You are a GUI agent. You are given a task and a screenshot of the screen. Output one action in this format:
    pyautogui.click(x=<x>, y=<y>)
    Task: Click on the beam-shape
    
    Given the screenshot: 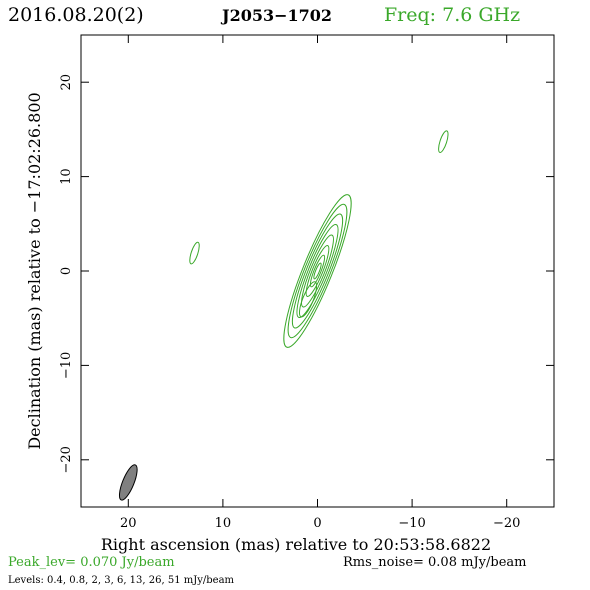 What is the action you would take?
    pyautogui.click(x=128, y=482)
    